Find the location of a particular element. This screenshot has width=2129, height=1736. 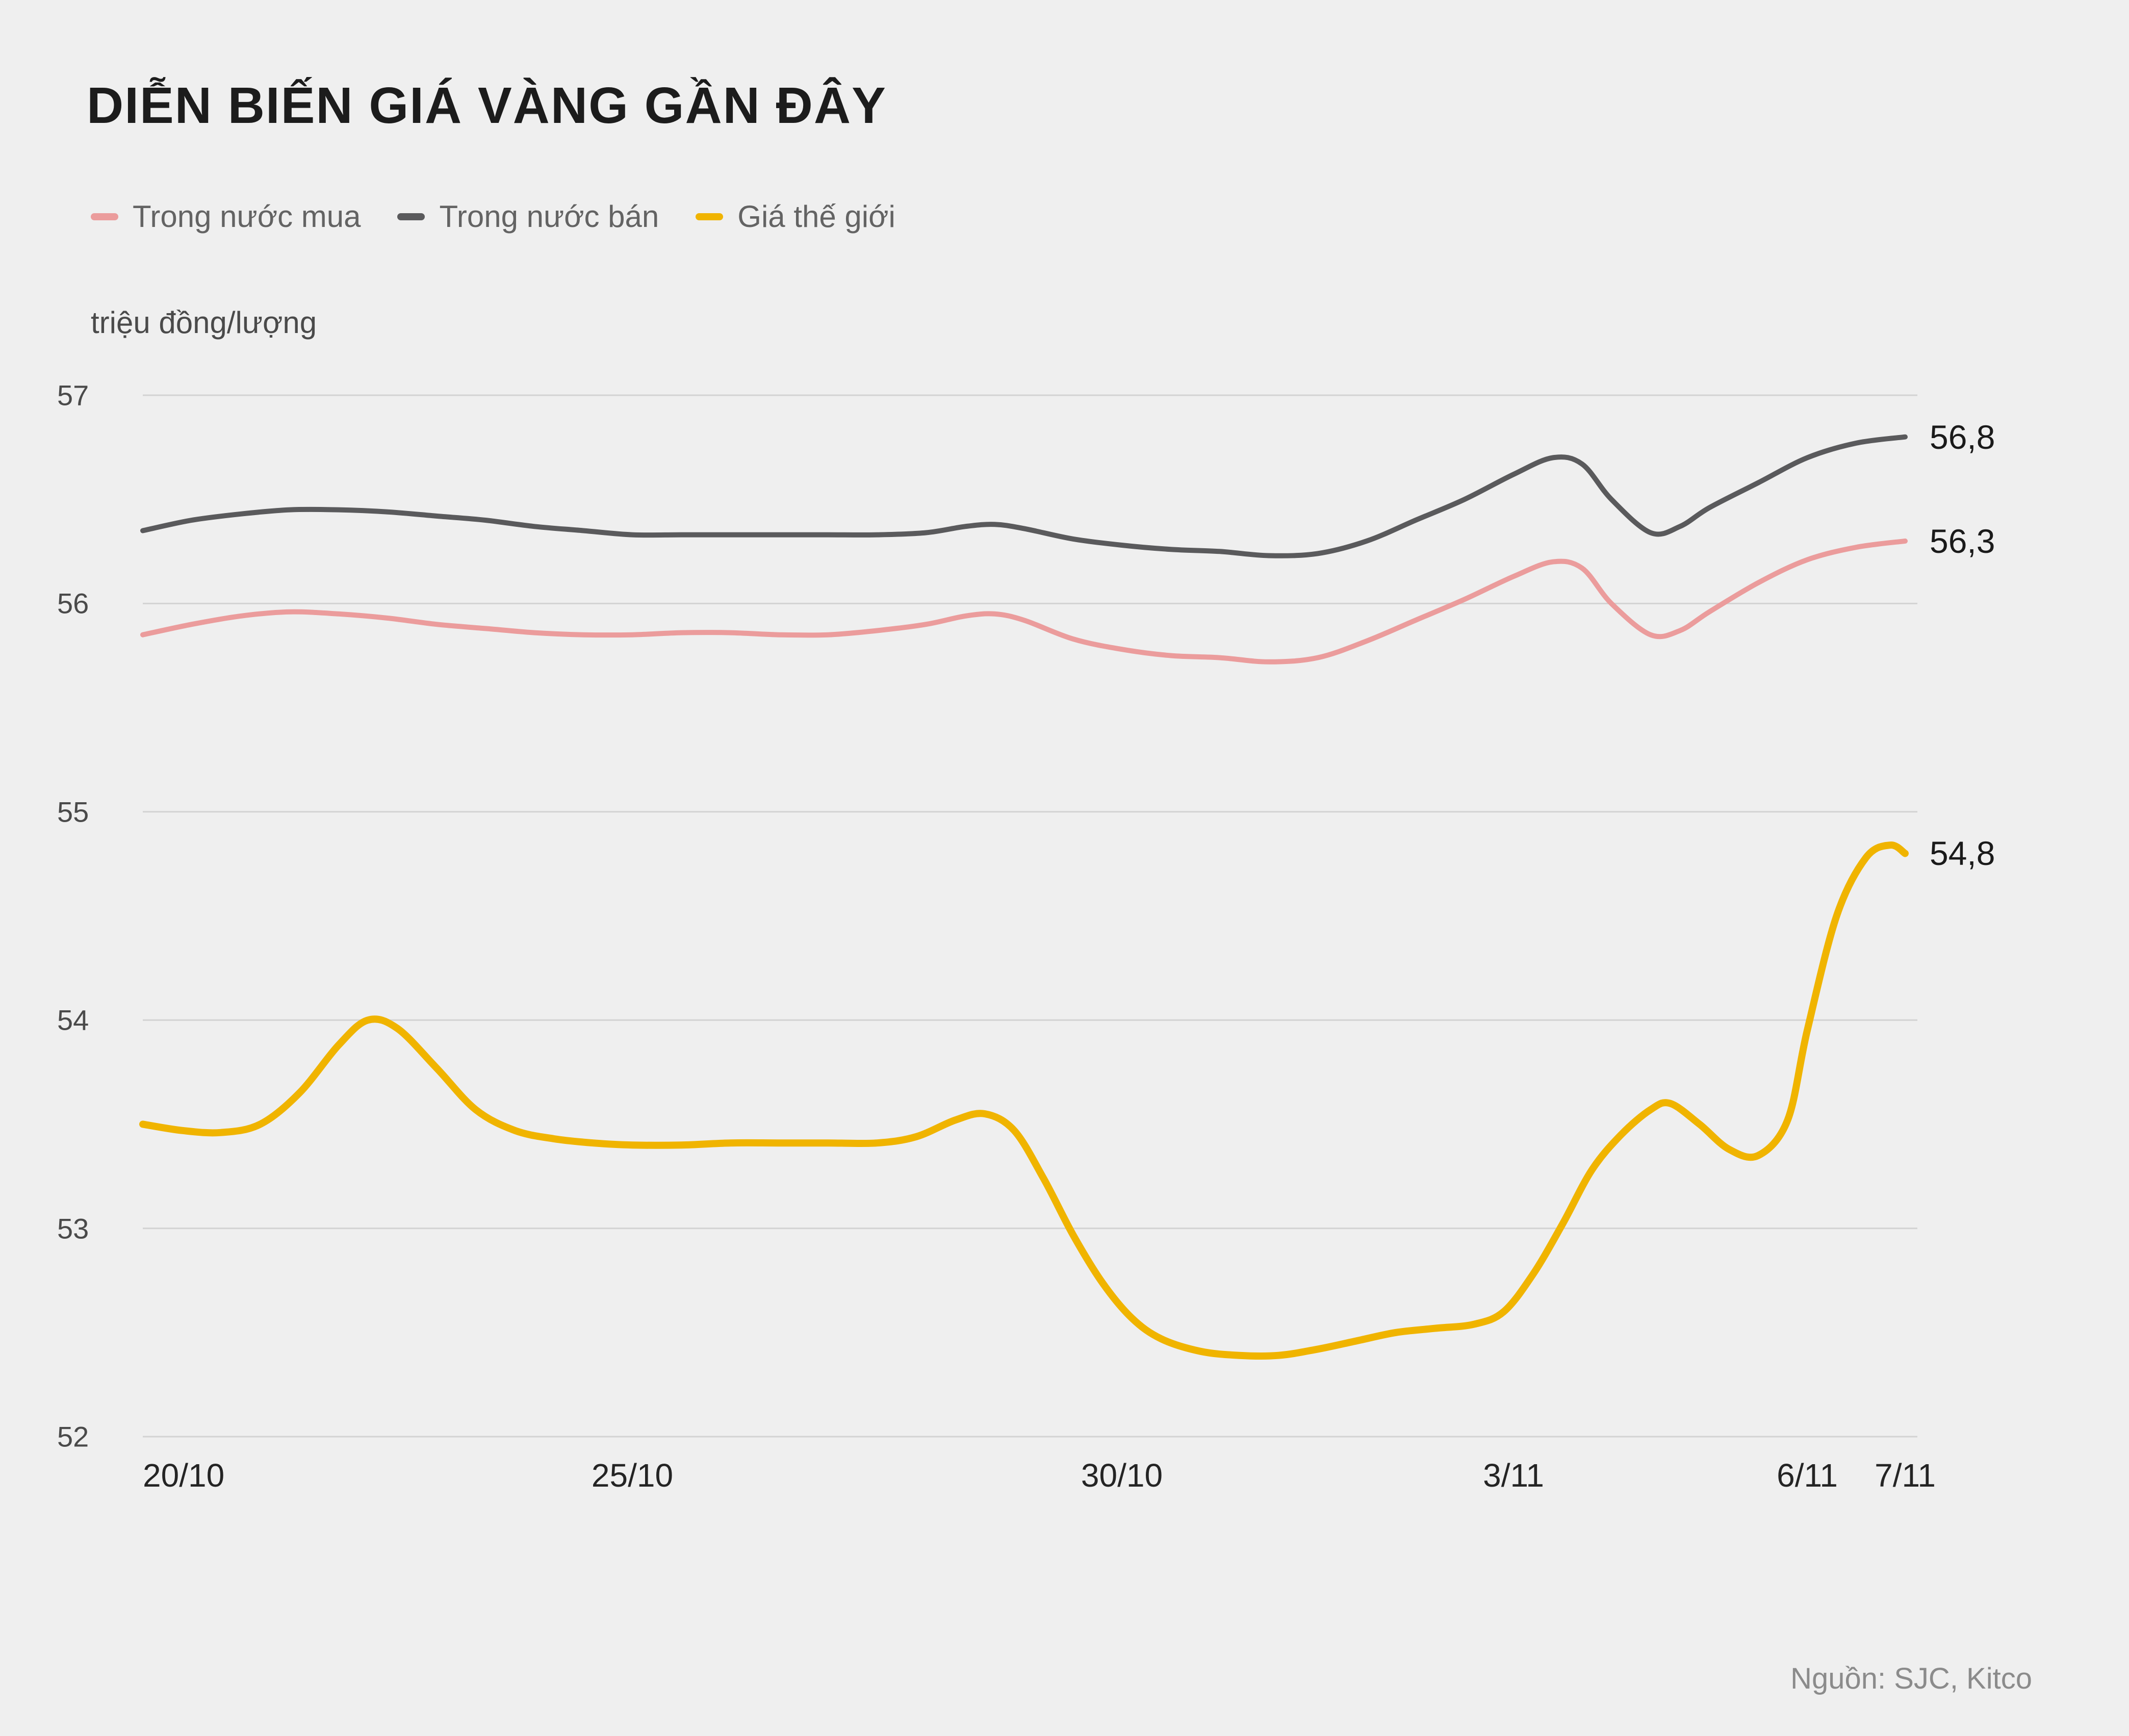

y-axis-unit-label: triệu đồng/lượng is located at coordinates (204, 322).